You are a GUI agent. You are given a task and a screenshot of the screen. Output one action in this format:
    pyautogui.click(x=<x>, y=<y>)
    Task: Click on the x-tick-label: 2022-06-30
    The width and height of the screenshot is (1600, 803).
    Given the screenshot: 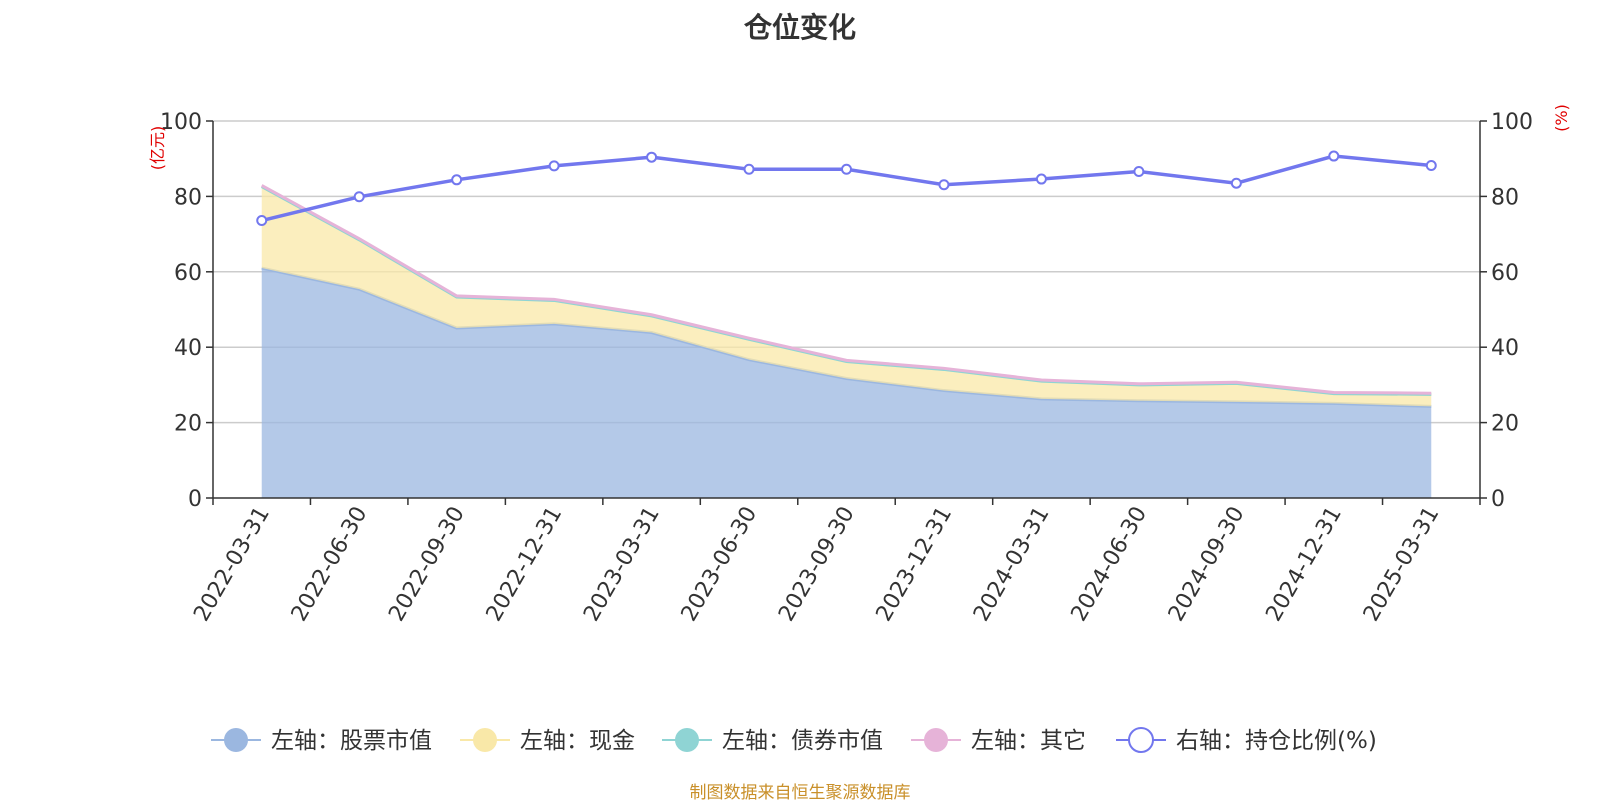 What is the action you would take?
    pyautogui.click(x=330, y=564)
    